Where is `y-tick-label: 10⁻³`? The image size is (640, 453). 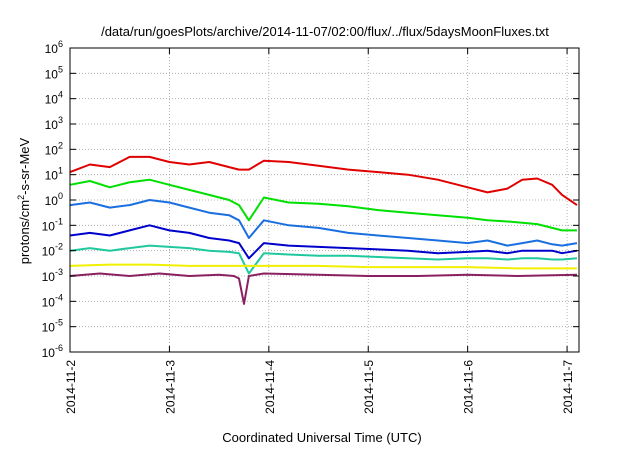
y-tick-label: 10⁻³ is located at coordinates (52, 275).